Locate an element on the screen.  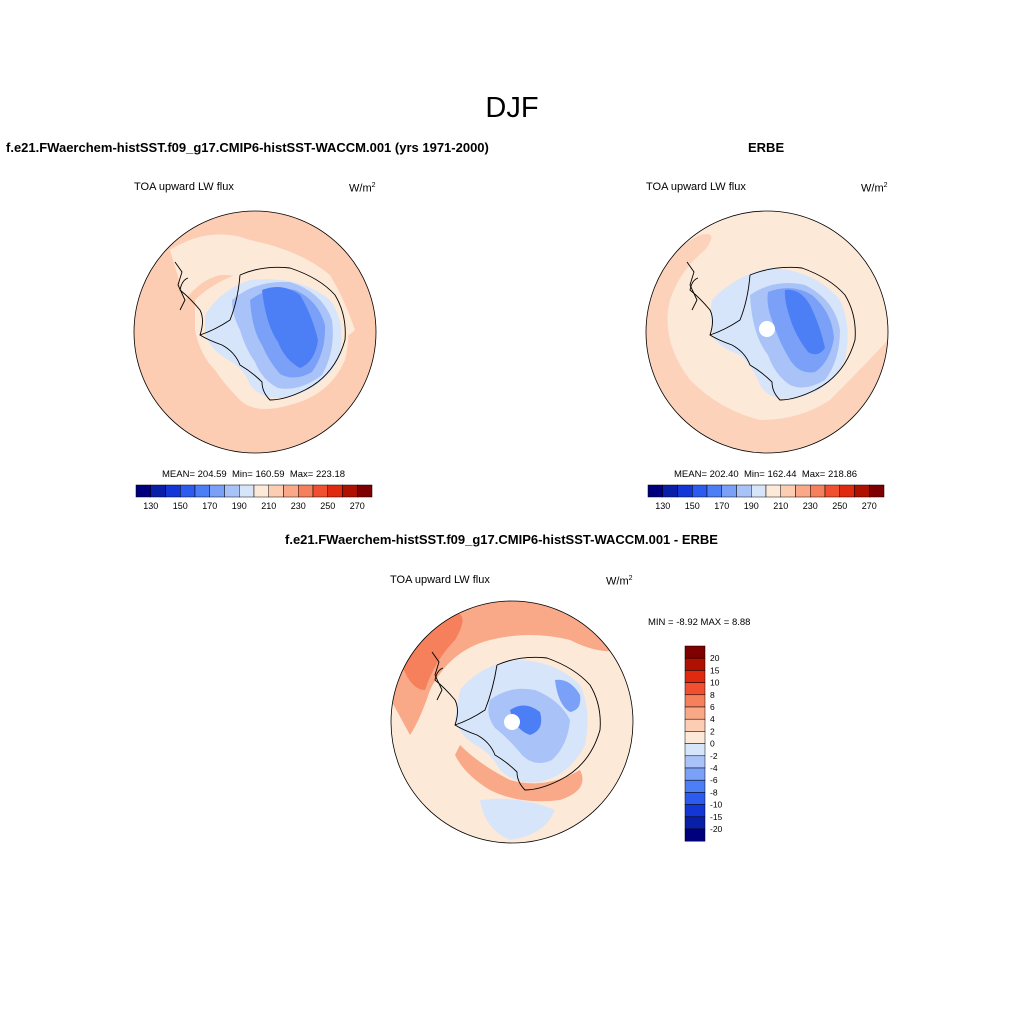
obs-orange-band is located at coordinates (767, 343).